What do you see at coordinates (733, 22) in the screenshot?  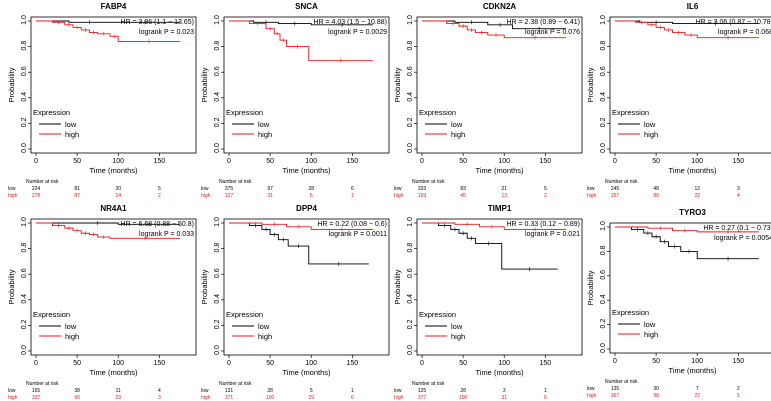 I see `hazard-ratio-text: HR = 3.06 (0.87 − 10.78)` at bounding box center [733, 22].